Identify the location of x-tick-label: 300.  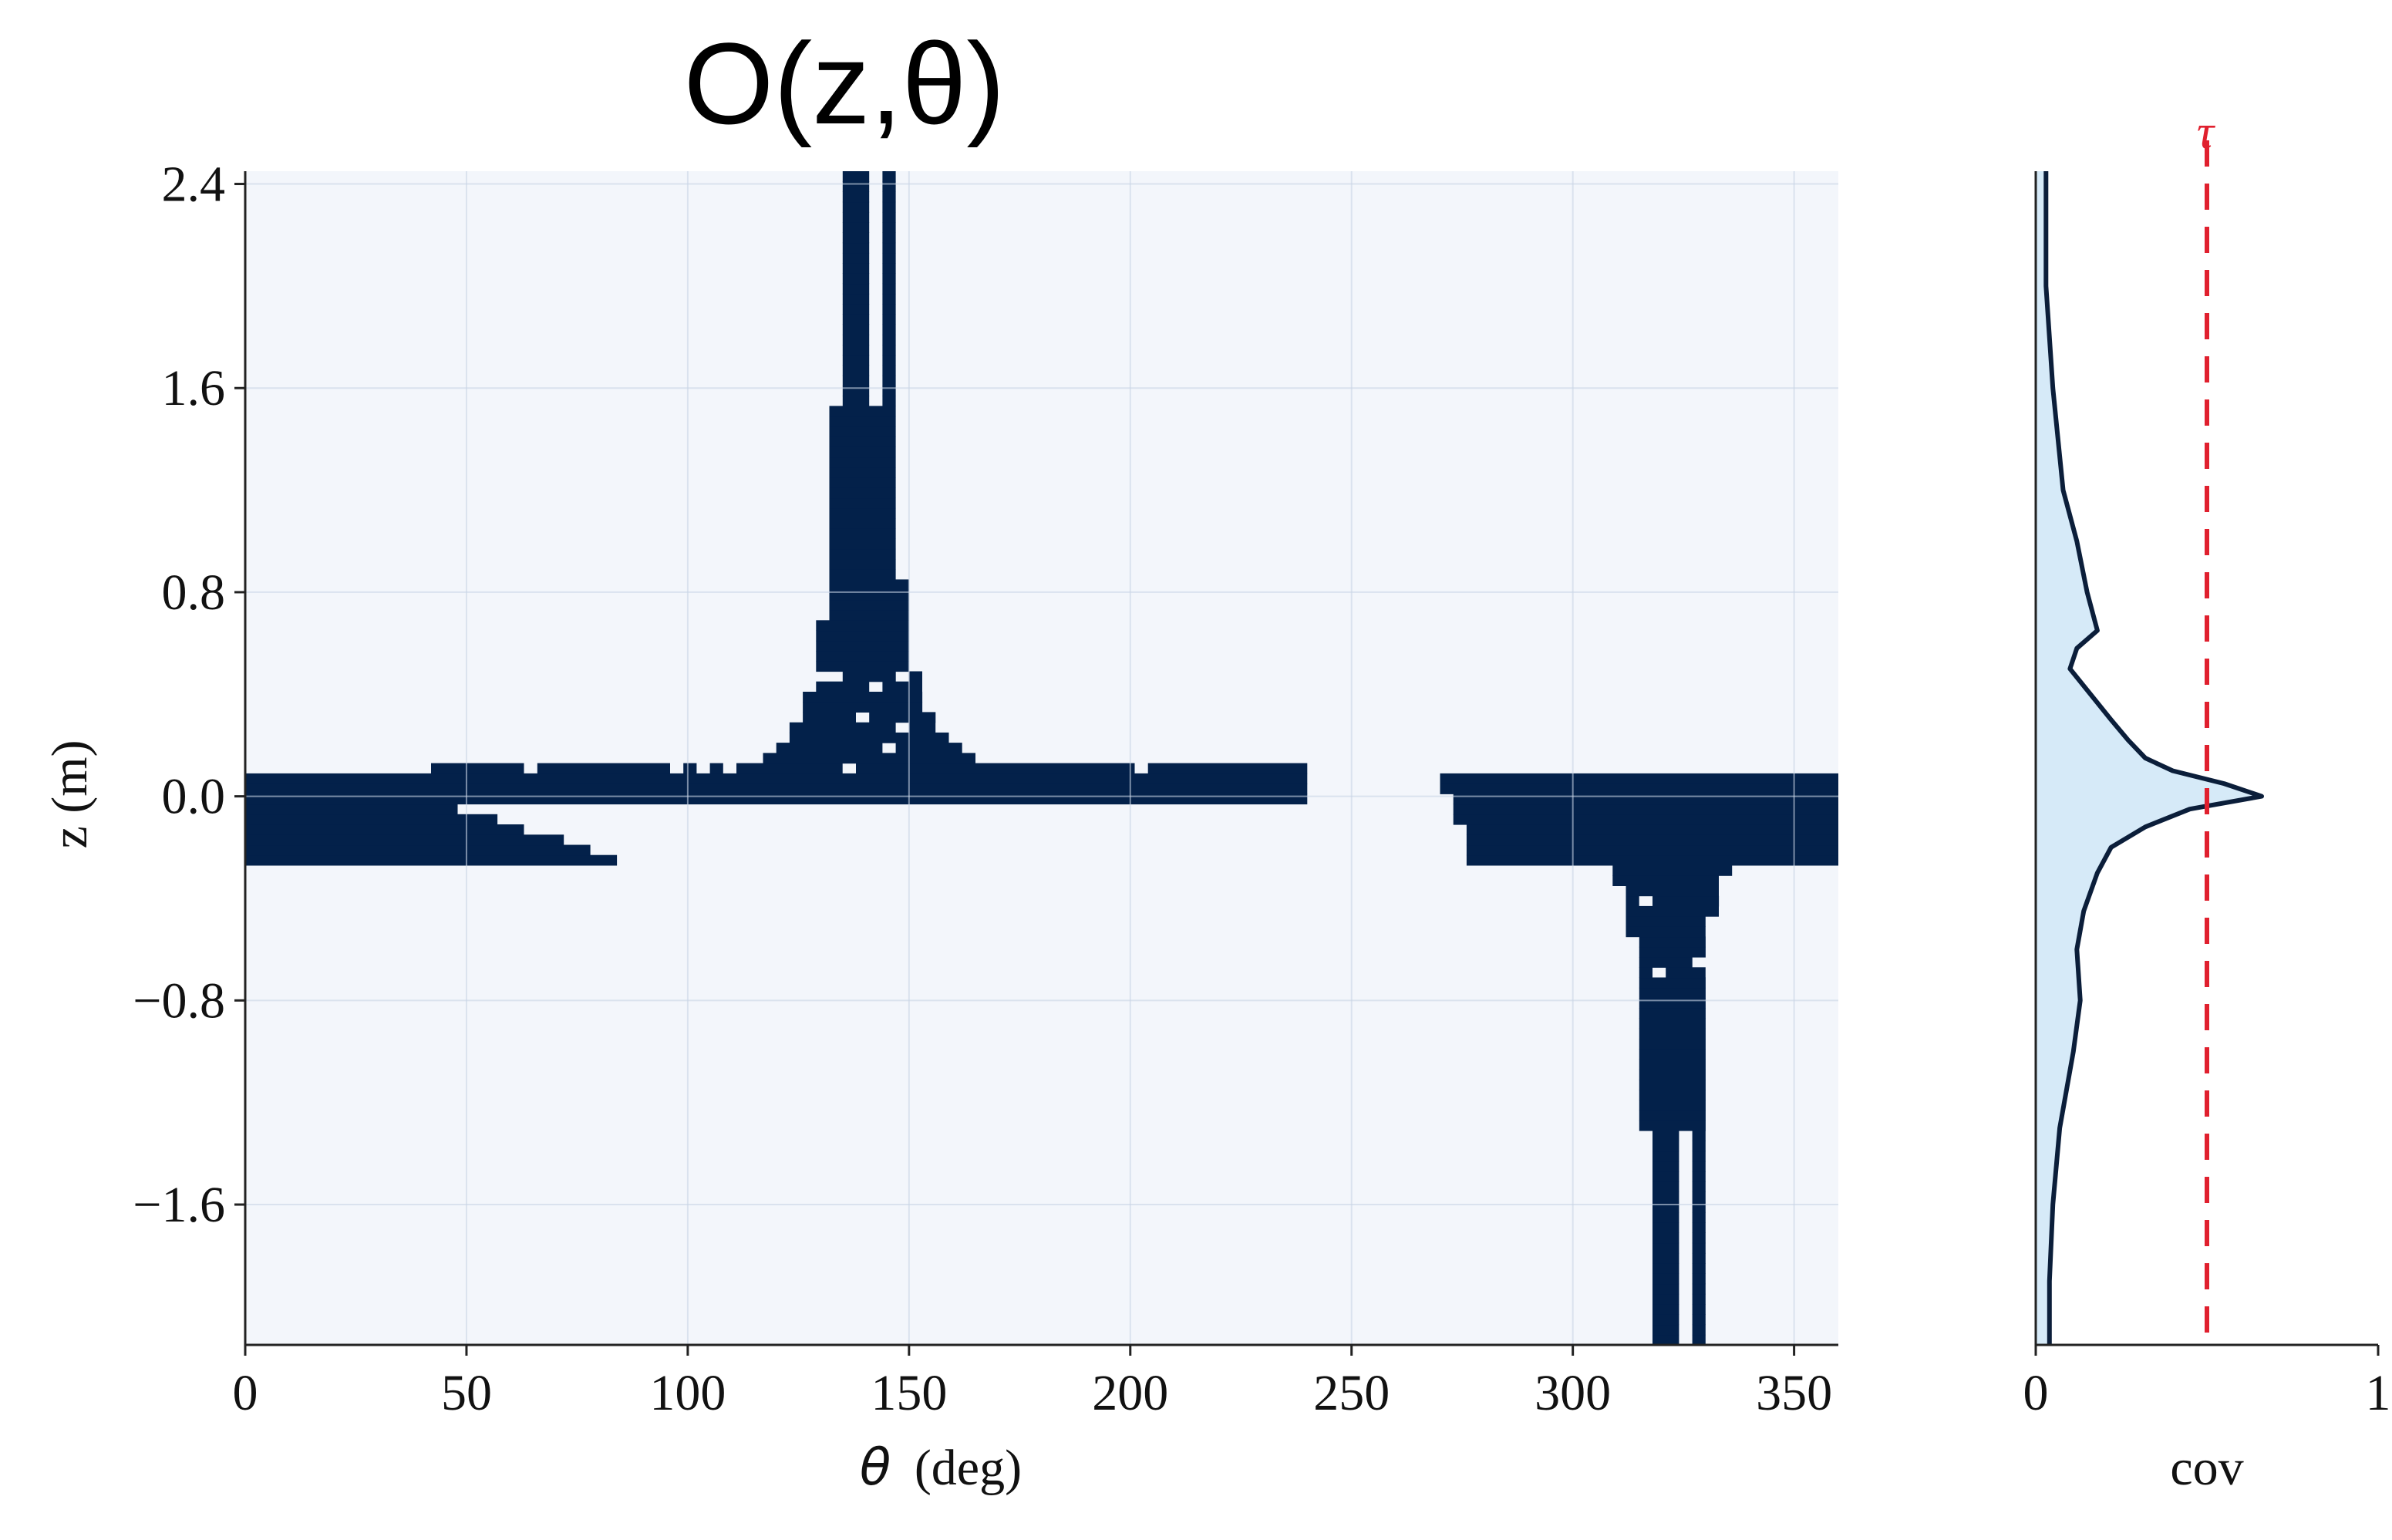
(1573, 1393).